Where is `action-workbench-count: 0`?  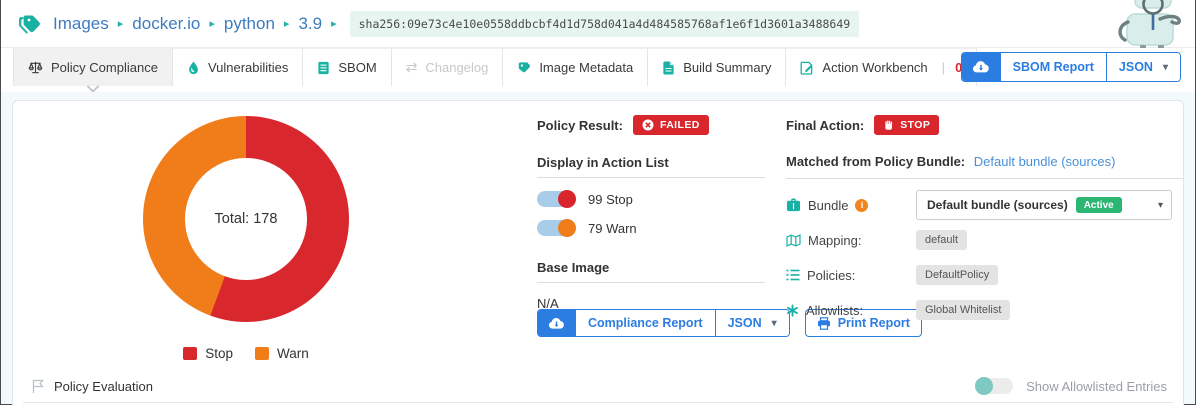
action-workbench-count: 0 is located at coordinates (959, 67).